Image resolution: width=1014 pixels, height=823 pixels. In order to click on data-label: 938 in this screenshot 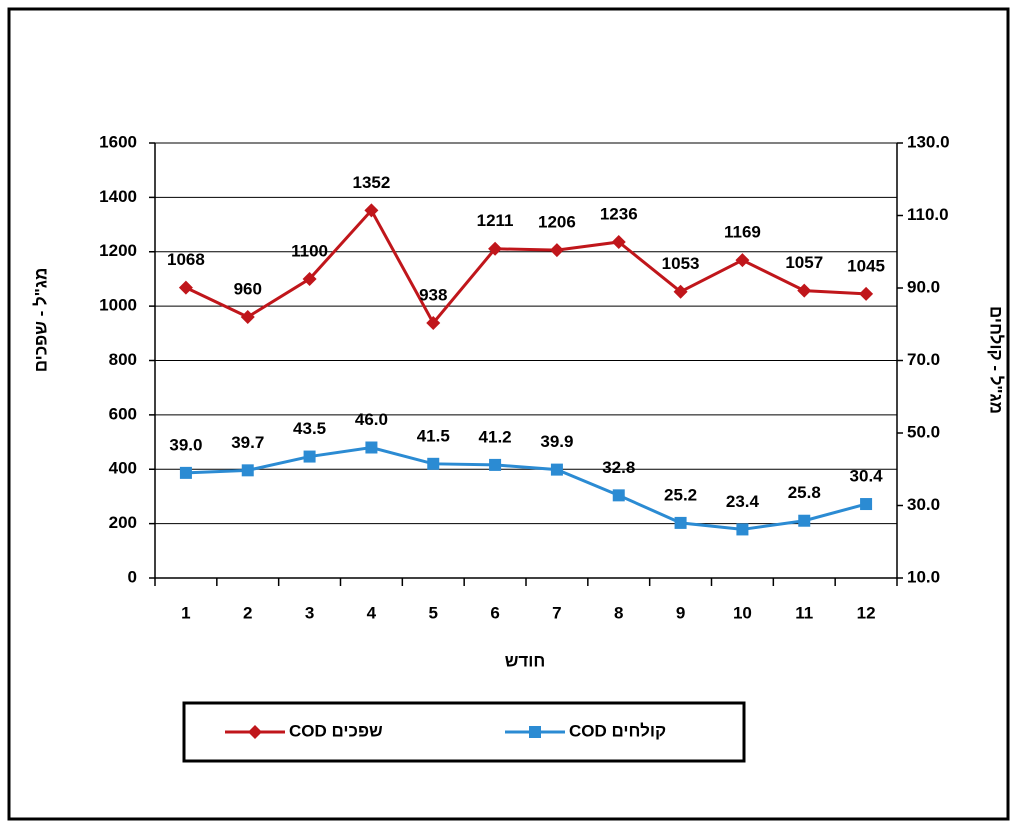, I will do `click(433, 294)`.